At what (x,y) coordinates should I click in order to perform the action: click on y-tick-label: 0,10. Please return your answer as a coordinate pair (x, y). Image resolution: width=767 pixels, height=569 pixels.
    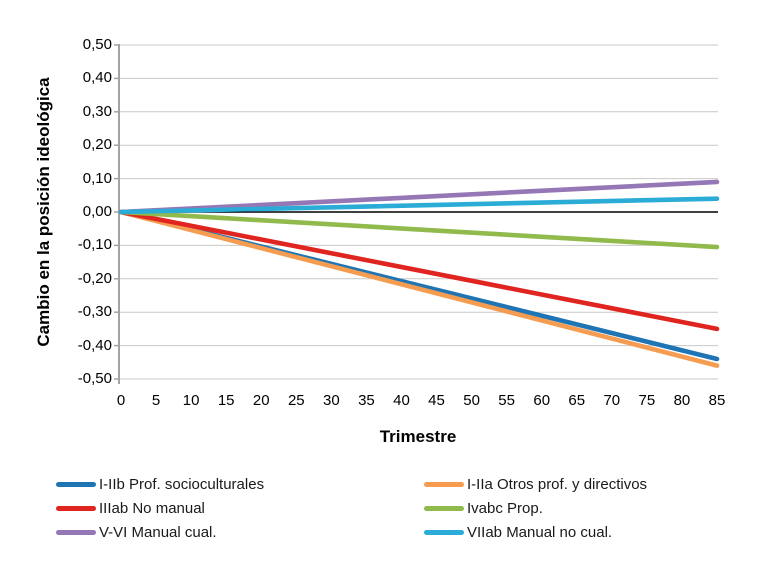
    Looking at the image, I should click on (97, 178).